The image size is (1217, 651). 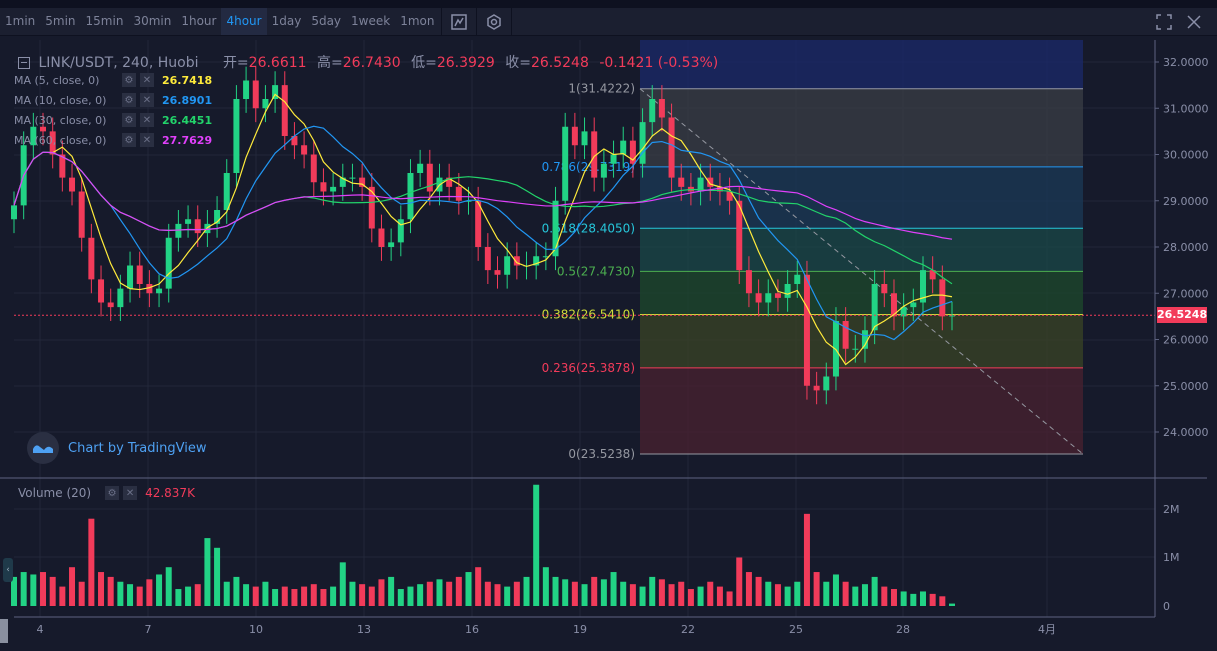 I want to click on time-tick-label: 16, so click(x=472, y=629).